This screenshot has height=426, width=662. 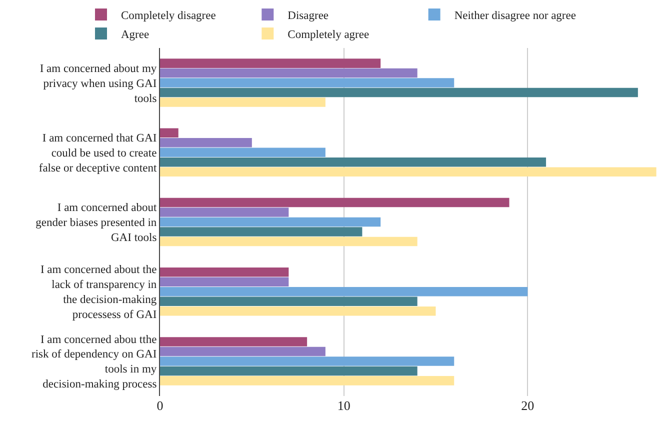 What do you see at coordinates (527, 405) in the screenshot?
I see `x-tick-label: 20` at bounding box center [527, 405].